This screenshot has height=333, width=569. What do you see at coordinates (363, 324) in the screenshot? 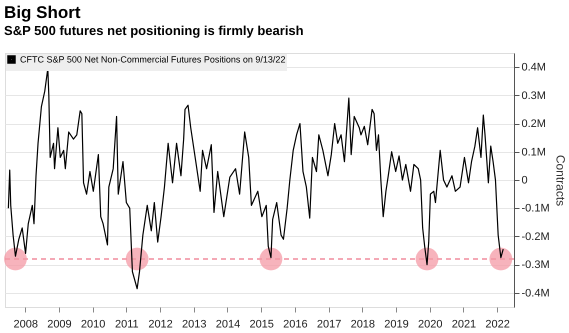
I see `x-tick-label: 2018` at bounding box center [363, 324].